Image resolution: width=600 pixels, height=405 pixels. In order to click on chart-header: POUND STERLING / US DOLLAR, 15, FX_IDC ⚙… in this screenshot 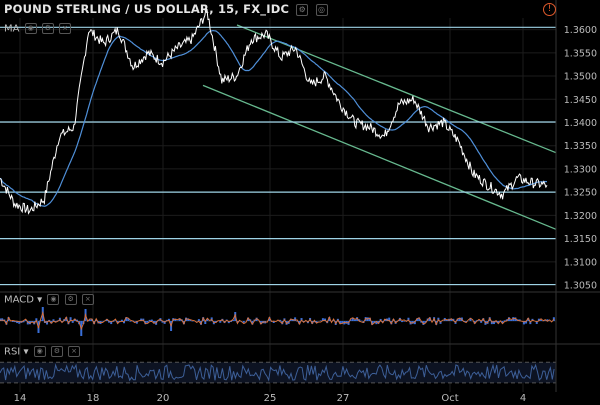, I will do `click(166, 9)`.